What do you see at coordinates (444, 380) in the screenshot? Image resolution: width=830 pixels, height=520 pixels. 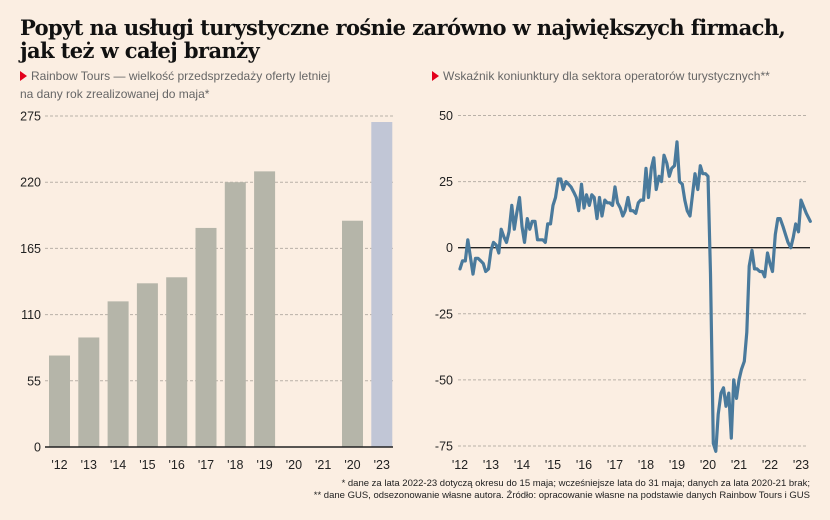 I see `y-tick-label: -50` at bounding box center [444, 380].